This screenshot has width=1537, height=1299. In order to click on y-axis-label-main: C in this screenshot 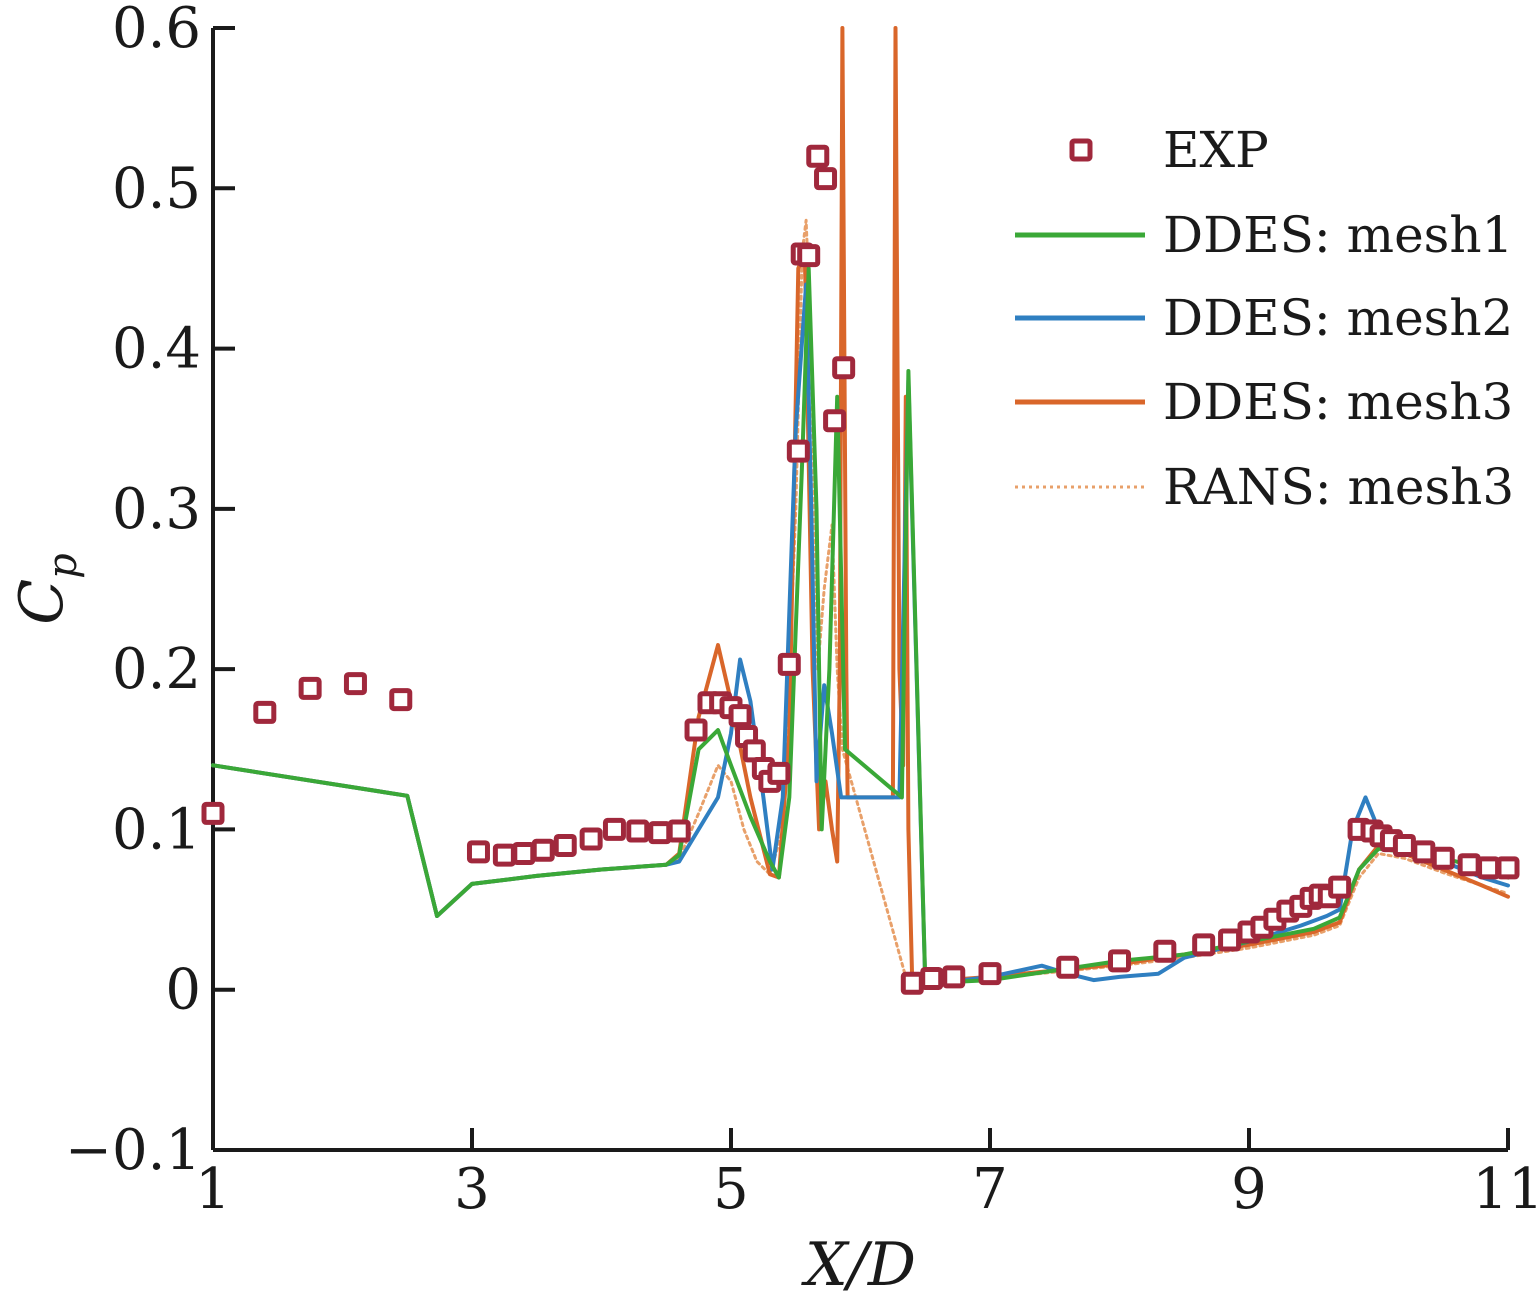, I will do `click(42, 602)`.